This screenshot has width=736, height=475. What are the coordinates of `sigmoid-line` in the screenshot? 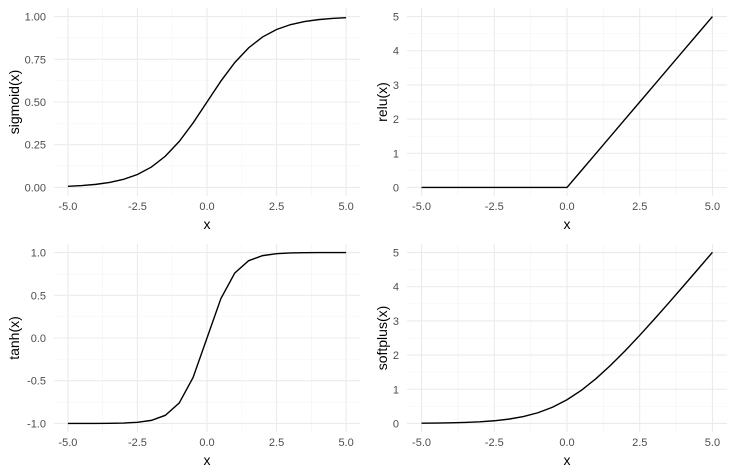 It's located at (207, 102).